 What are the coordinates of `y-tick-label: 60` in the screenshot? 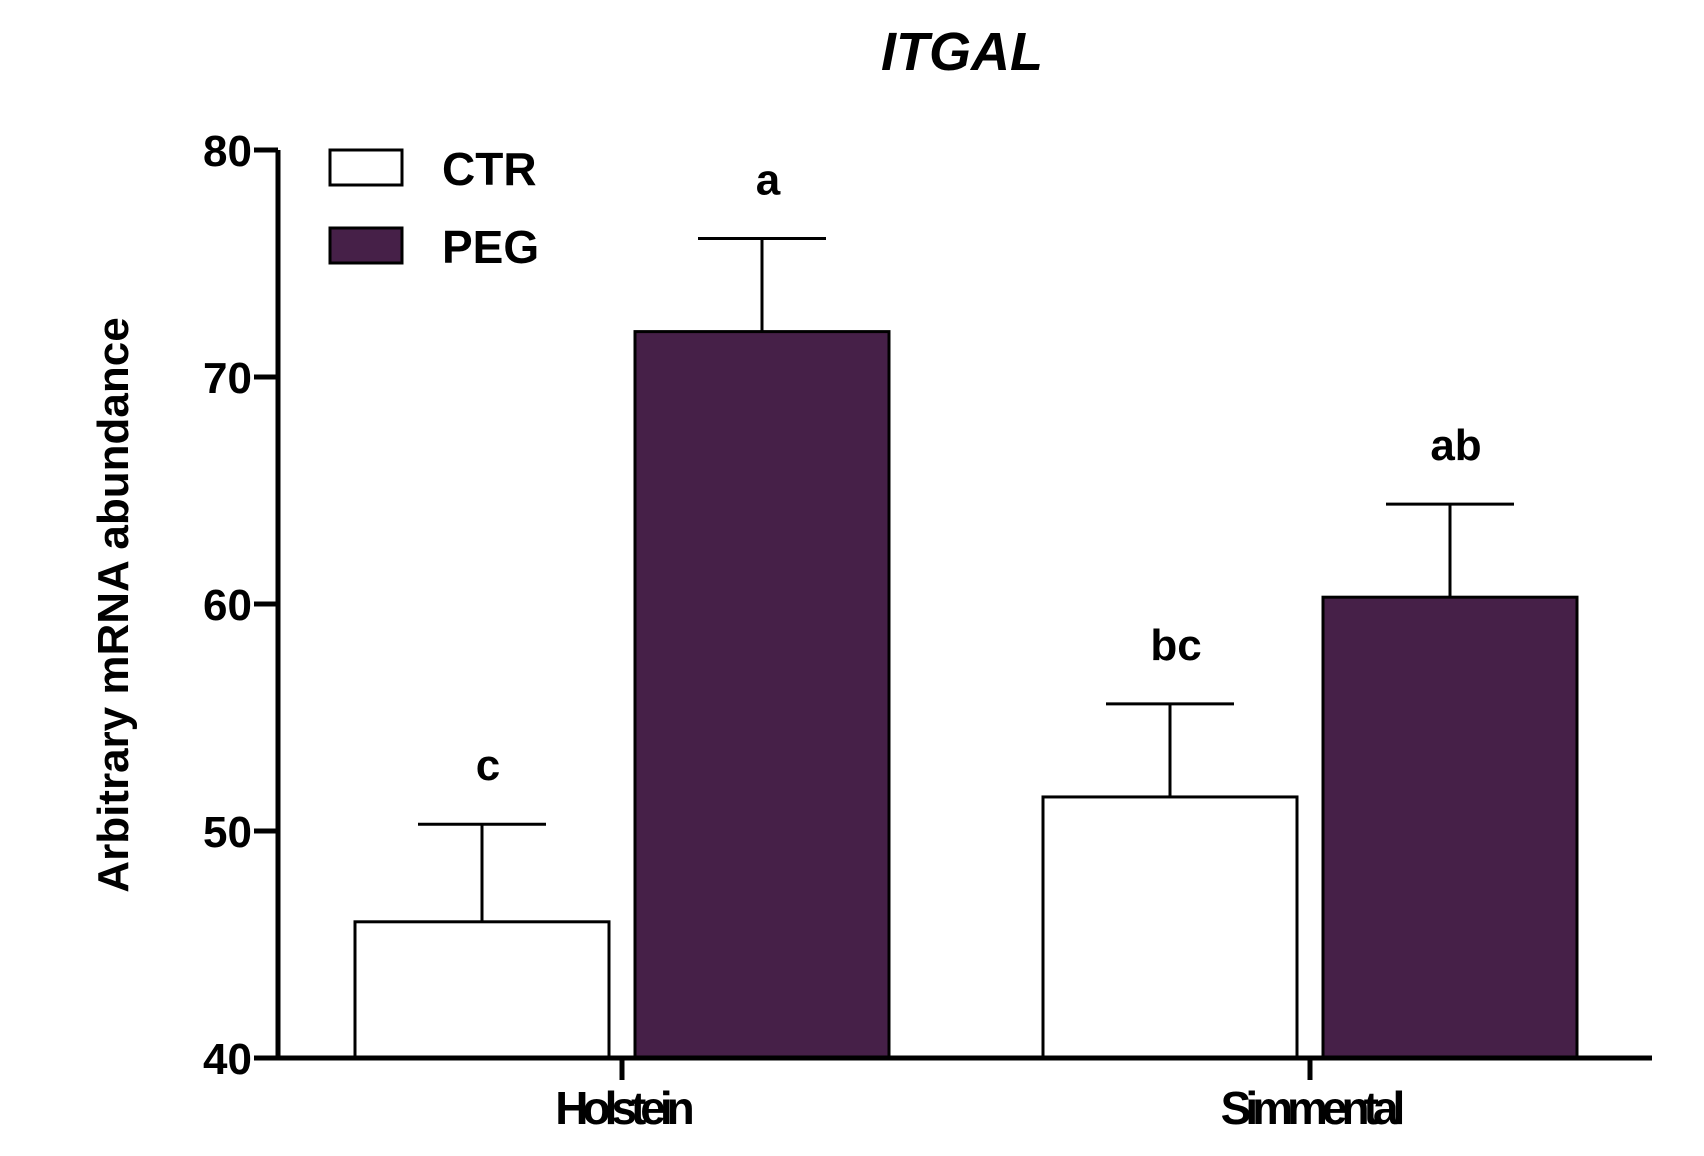 It's located at (227, 605).